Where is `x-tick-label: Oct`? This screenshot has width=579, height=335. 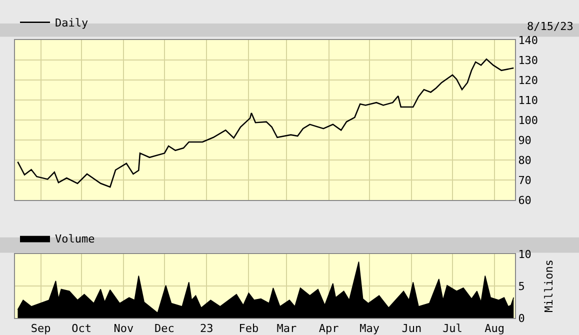 x-tick-label: Oct is located at coordinates (82, 328).